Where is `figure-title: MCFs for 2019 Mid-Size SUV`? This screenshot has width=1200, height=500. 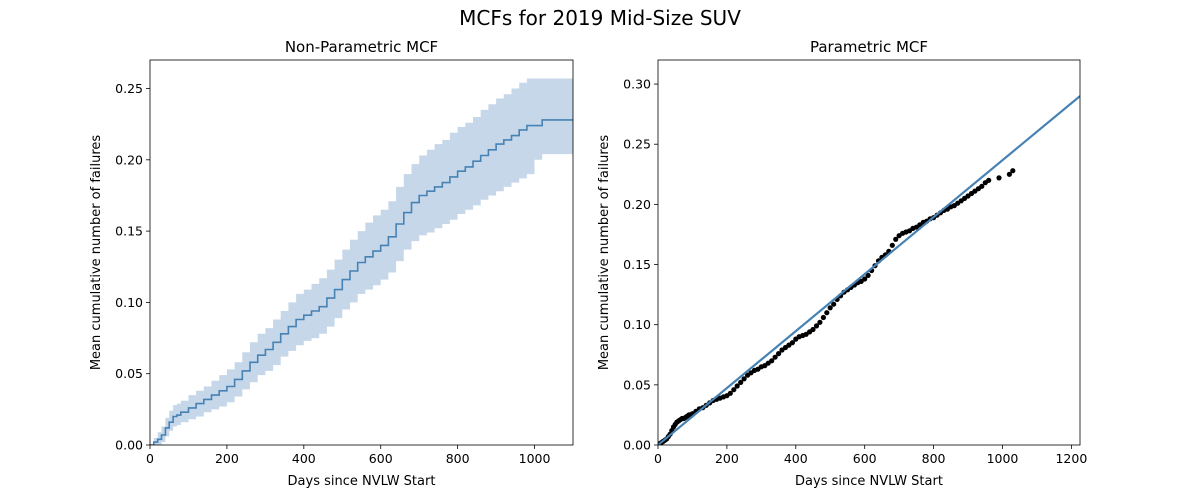
figure-title: MCFs for 2019 Mid-Size SUV is located at coordinates (600, 18).